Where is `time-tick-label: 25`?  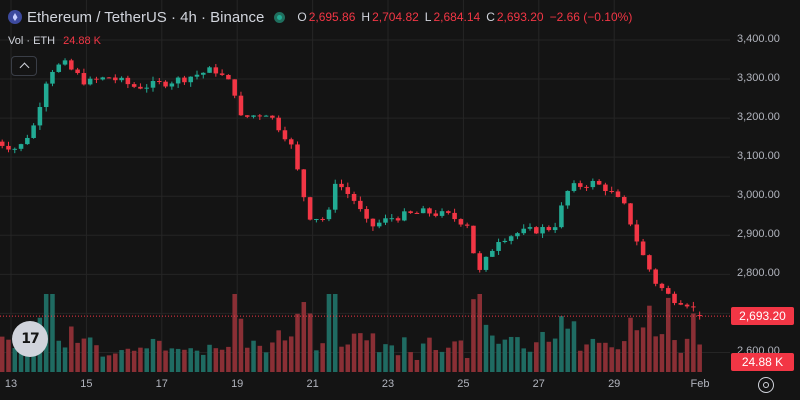 time-tick-label: 25 is located at coordinates (463, 384).